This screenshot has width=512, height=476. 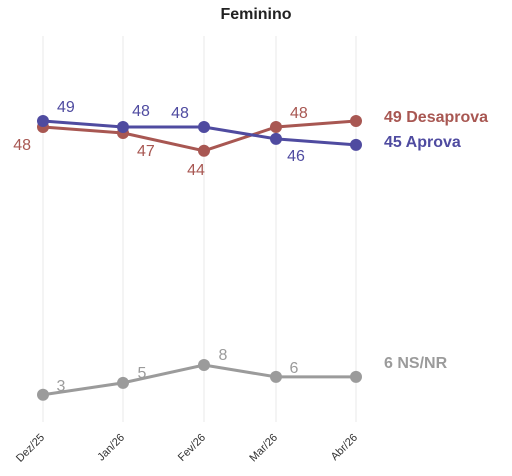 What do you see at coordinates (192, 448) in the screenshot?
I see `x-tick-label: Fev/26` at bounding box center [192, 448].